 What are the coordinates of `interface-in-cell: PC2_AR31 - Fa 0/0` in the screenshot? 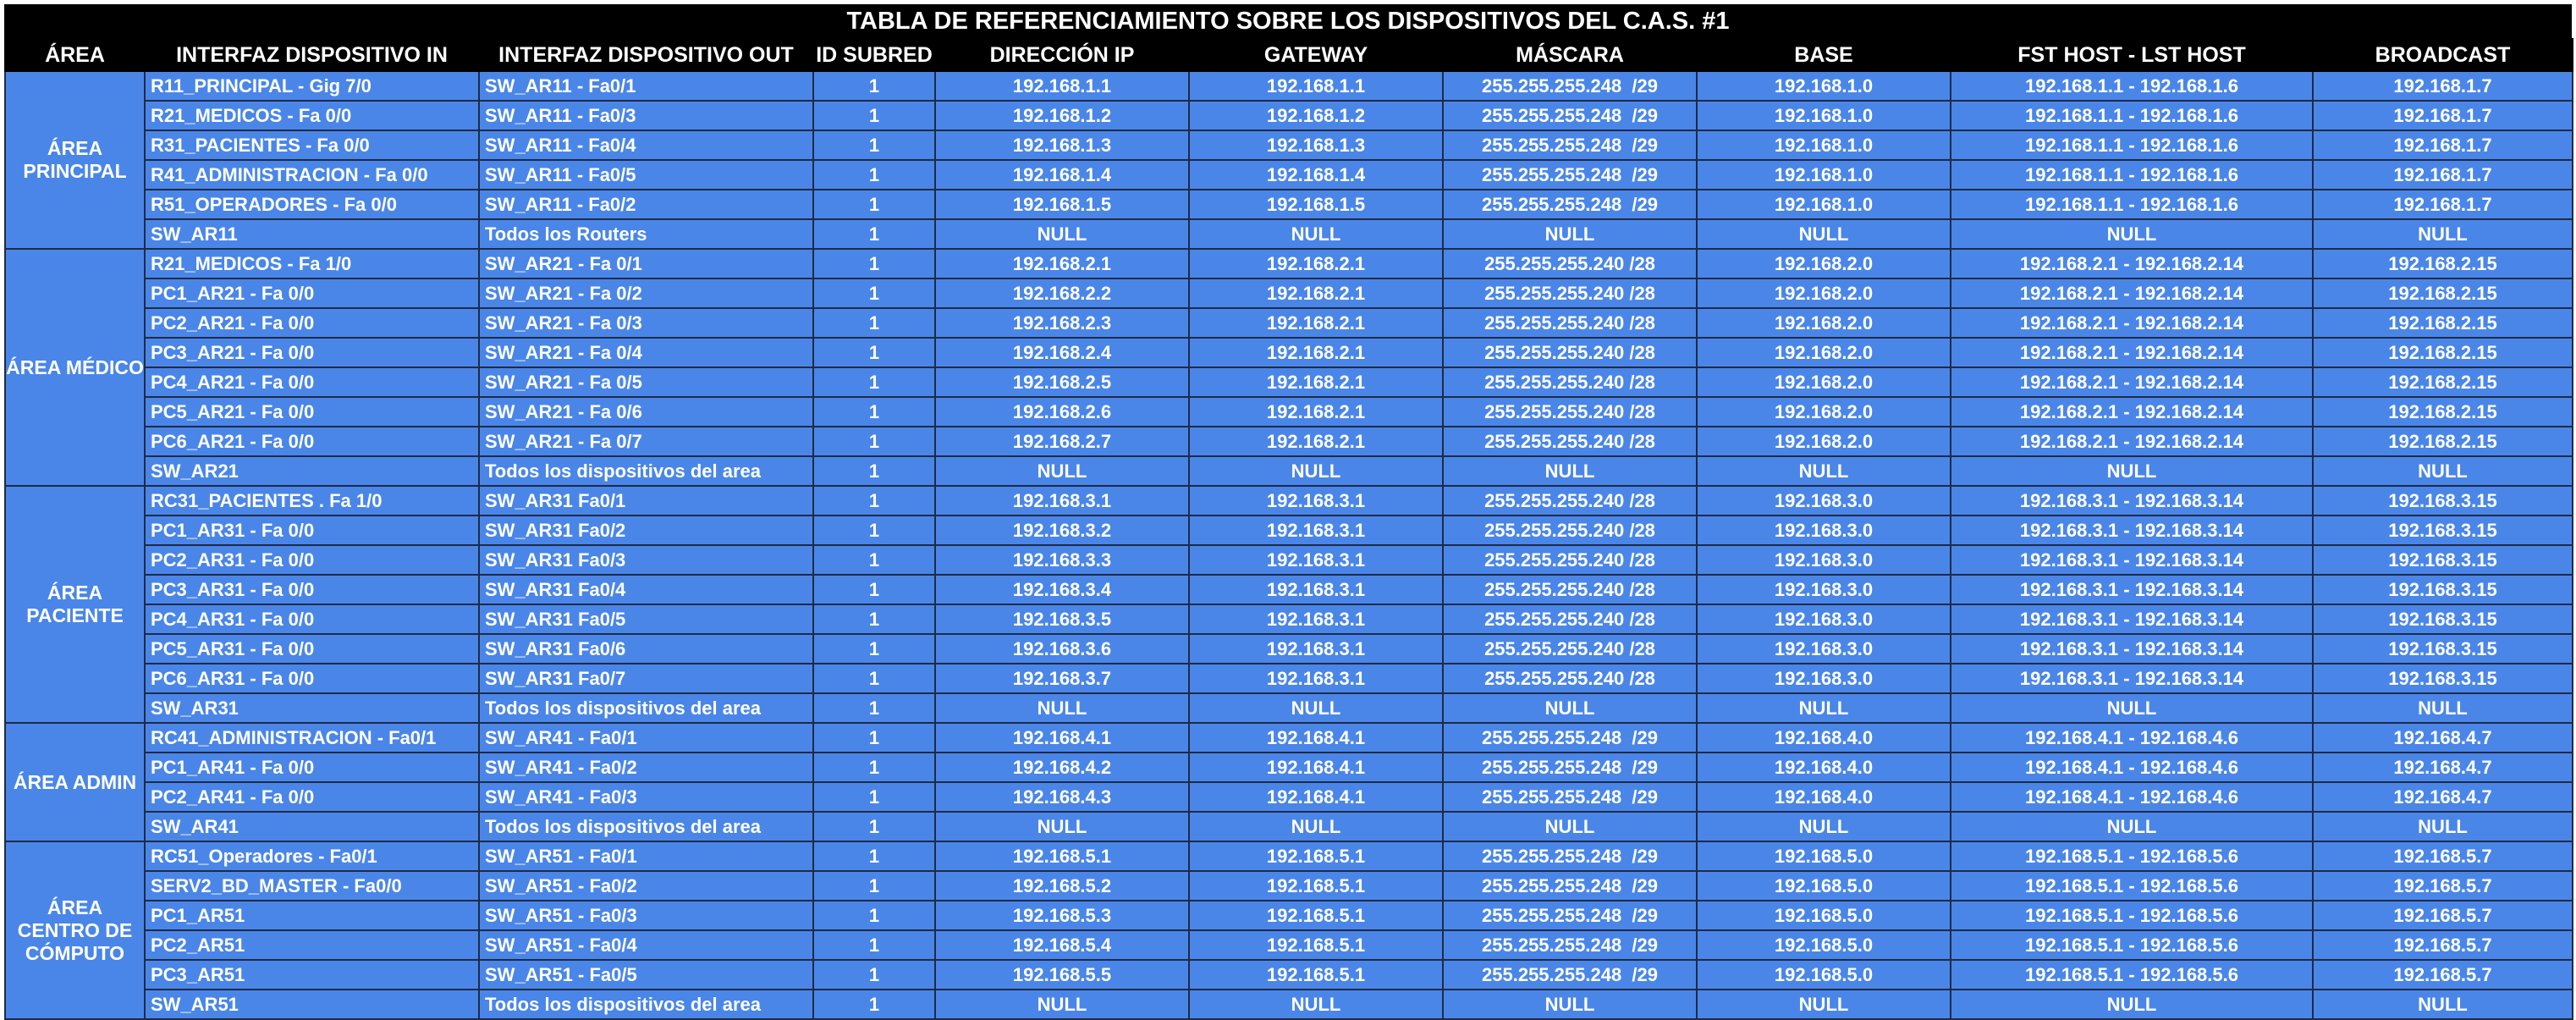 It's located at (312, 560).